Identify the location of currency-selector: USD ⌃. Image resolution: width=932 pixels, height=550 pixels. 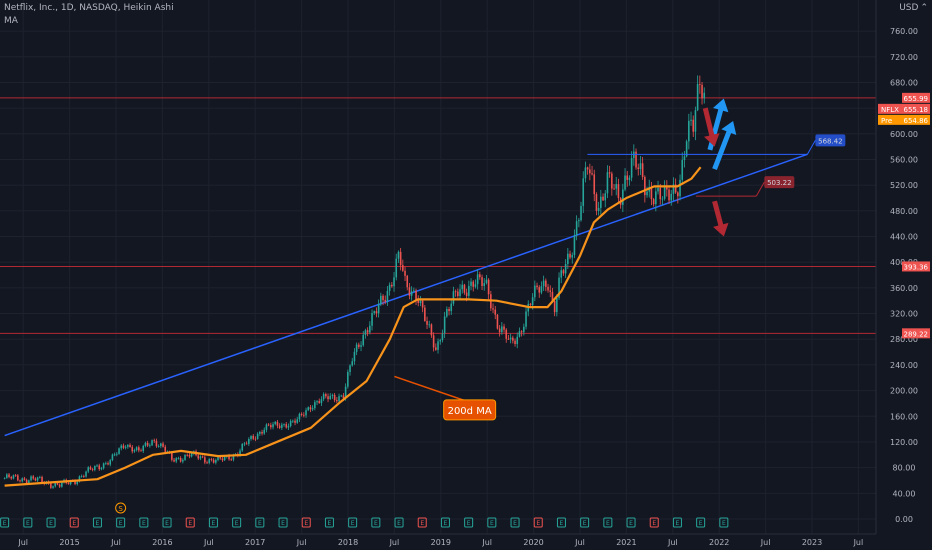
(913, 8).